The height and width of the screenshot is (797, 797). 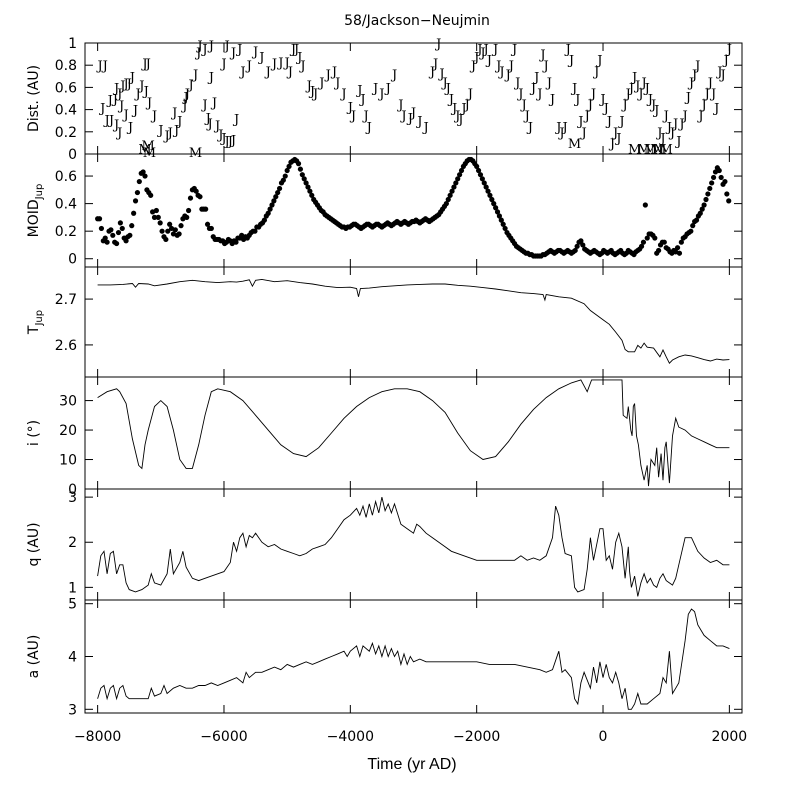 I want to click on y-axis-label-main: Dist. (AU), so click(x=34, y=98).